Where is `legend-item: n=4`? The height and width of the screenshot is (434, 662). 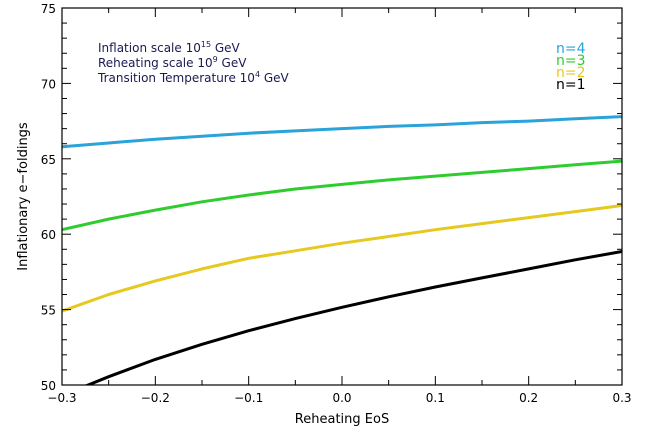 legend-item: n=4 is located at coordinates (571, 49).